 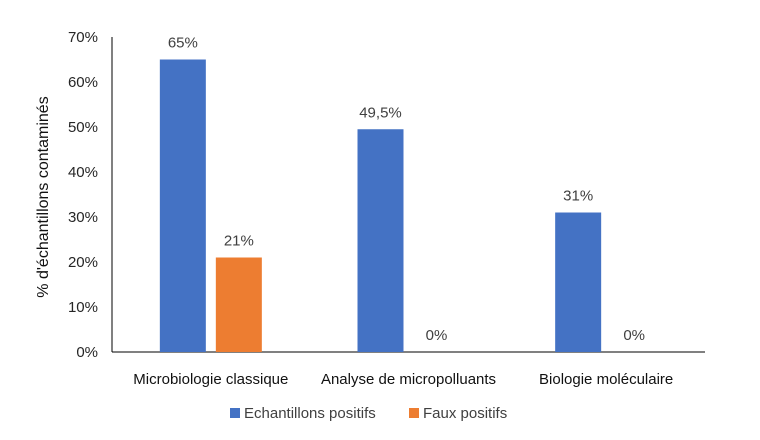 What do you see at coordinates (239, 241) in the screenshot?
I see `data-label: 21%` at bounding box center [239, 241].